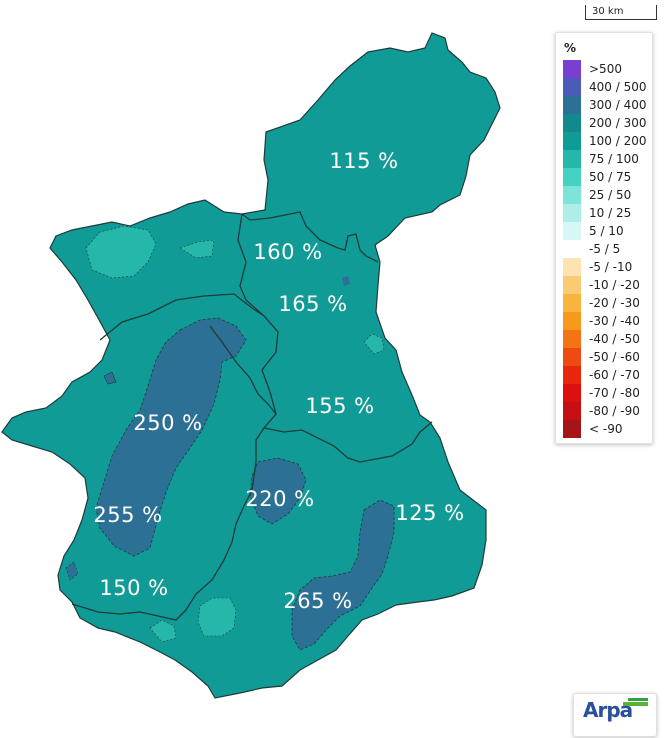 This screenshot has width=666, height=738. Describe the element at coordinates (171, 437) in the screenshot. I see `zone-high-west` at that location.